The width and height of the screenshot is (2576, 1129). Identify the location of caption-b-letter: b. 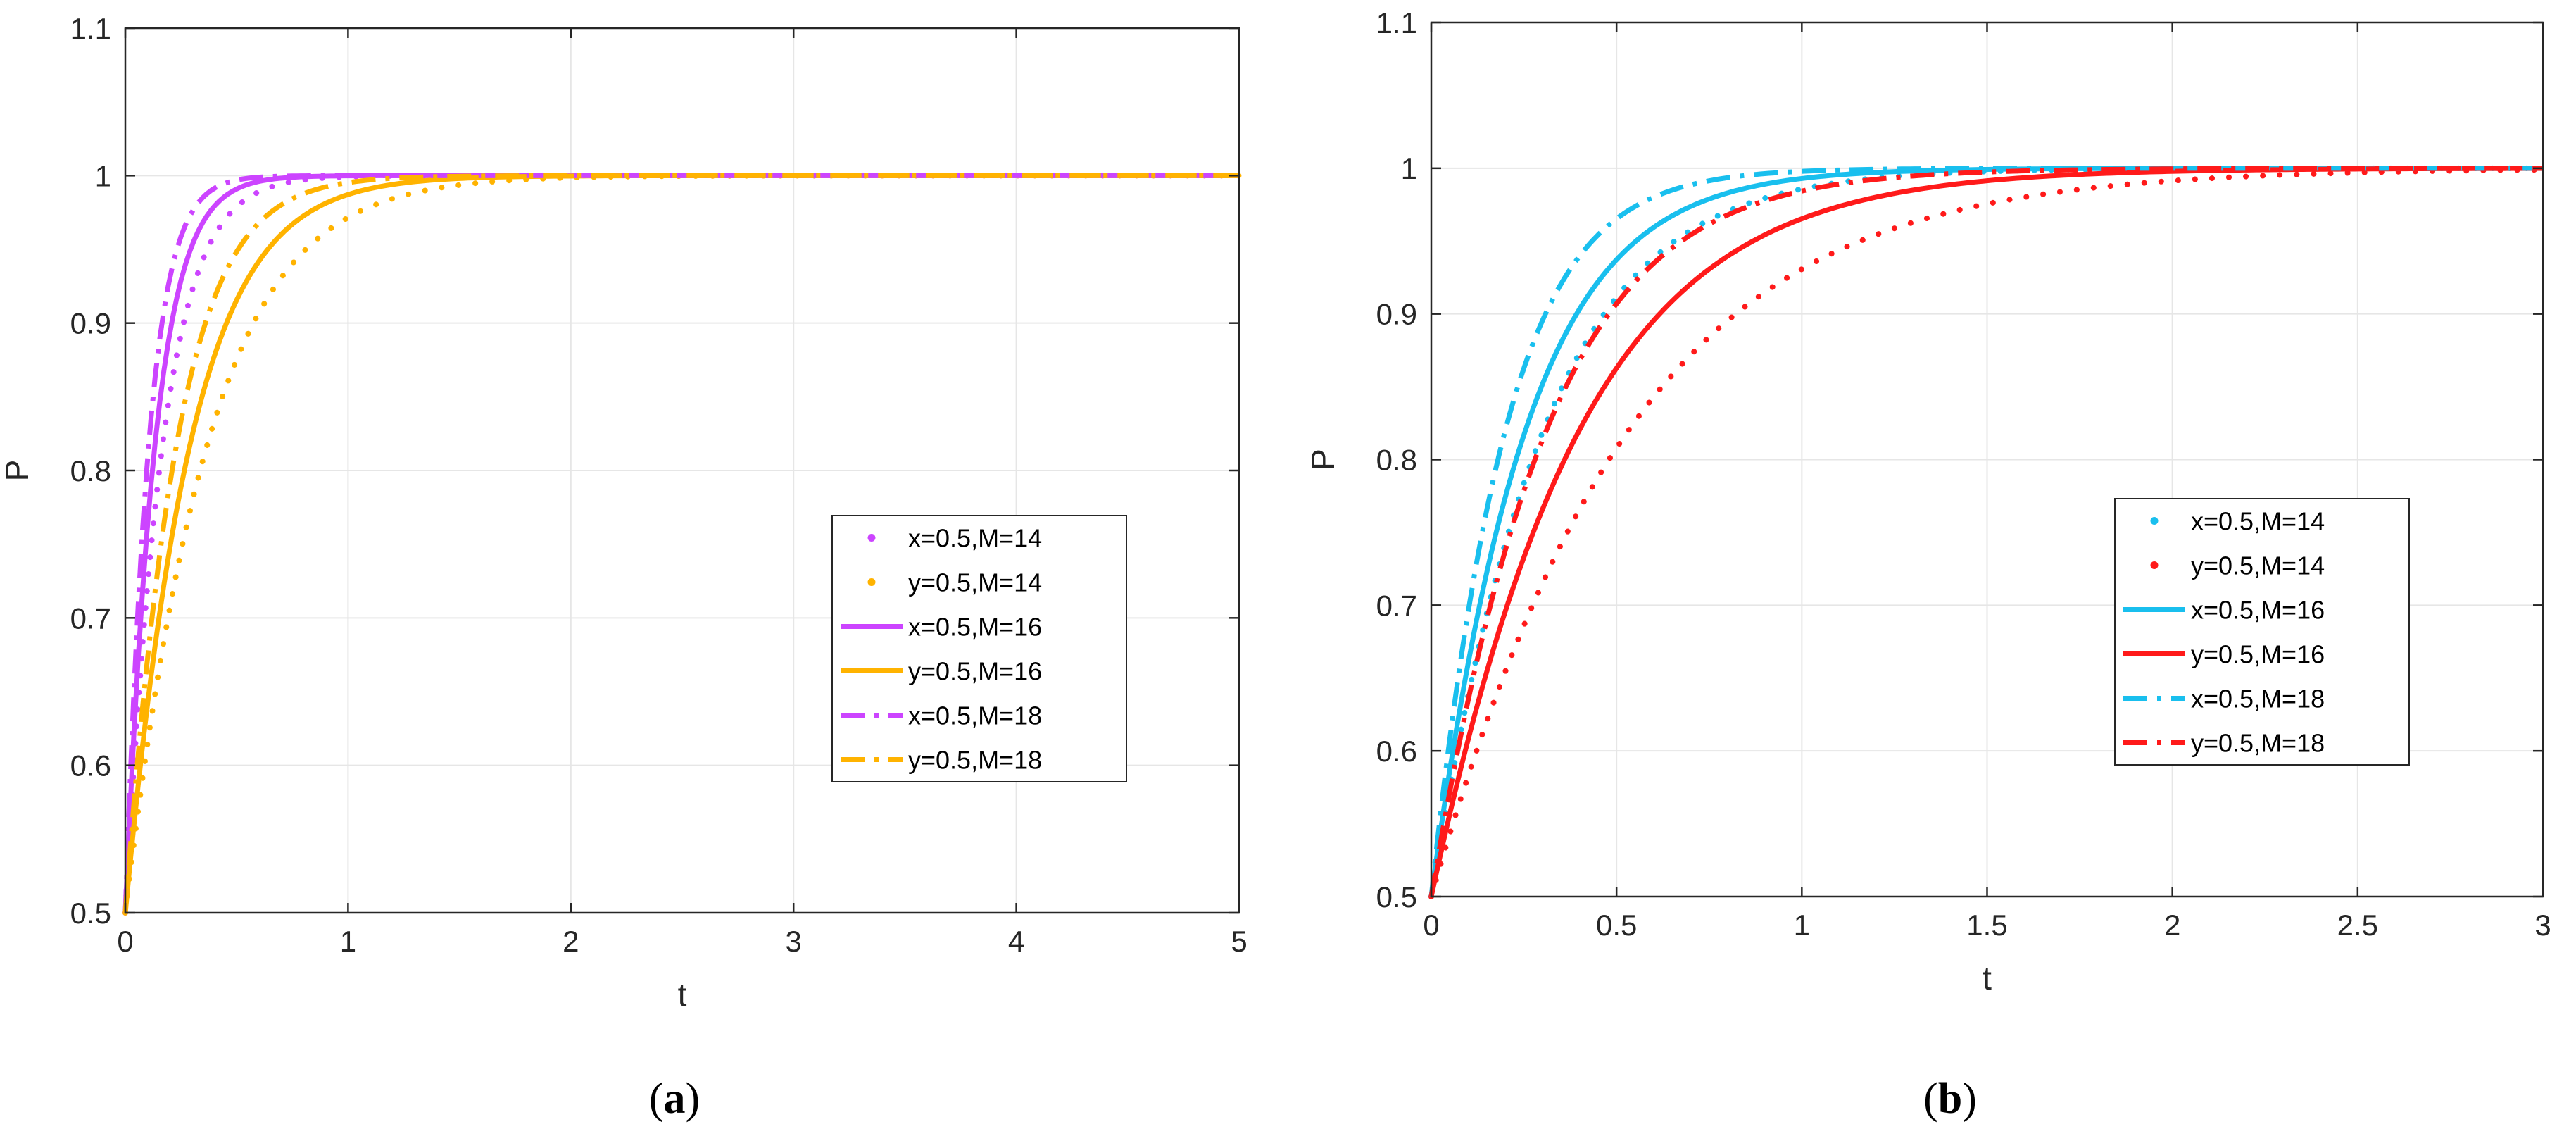
(1950, 1099).